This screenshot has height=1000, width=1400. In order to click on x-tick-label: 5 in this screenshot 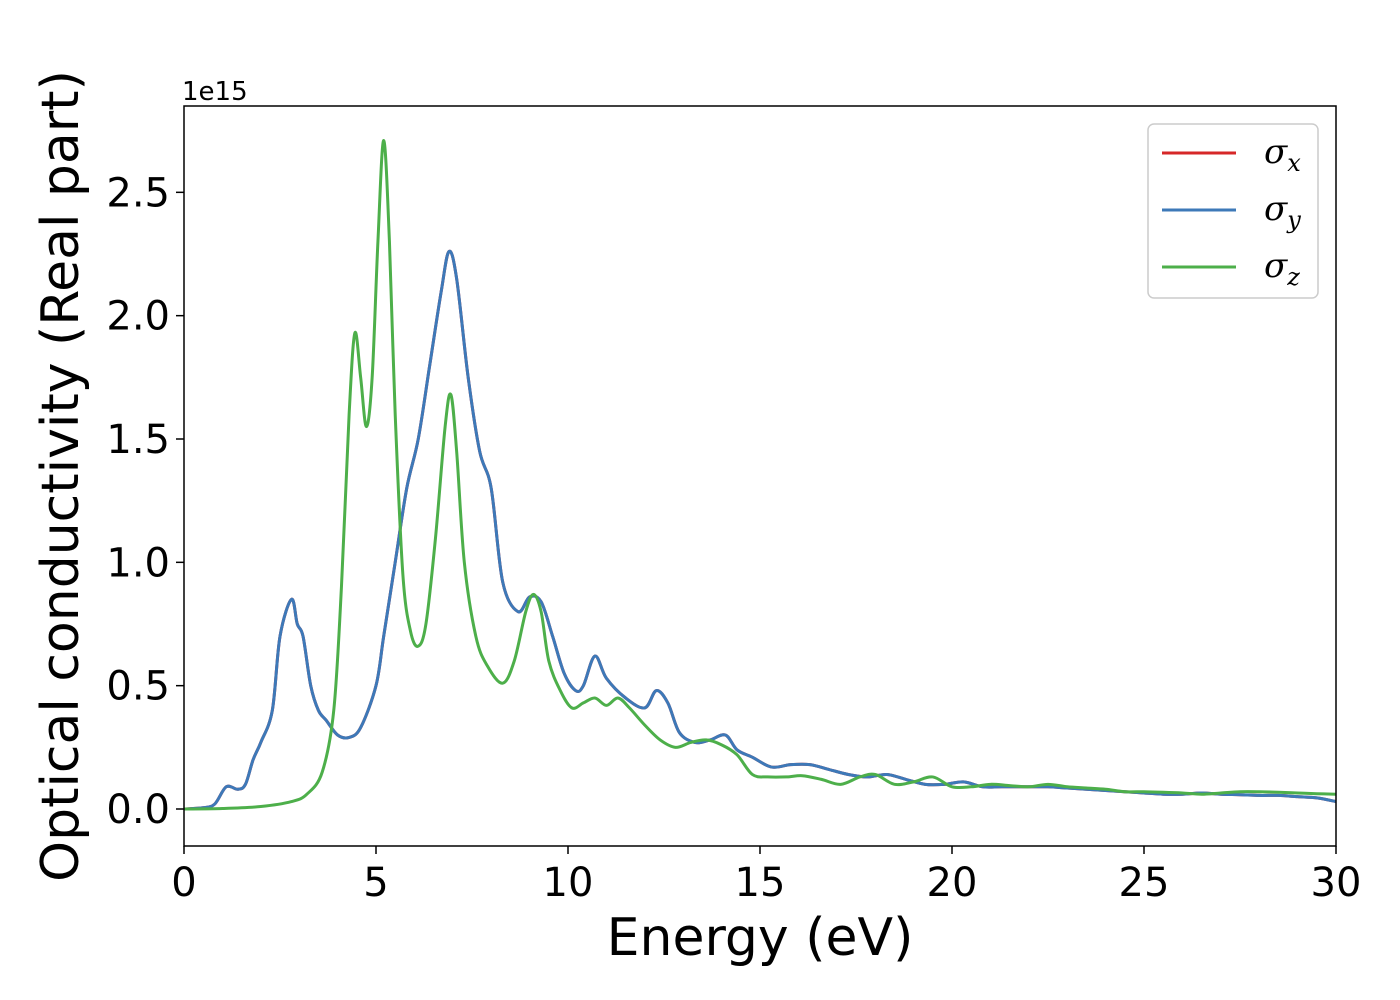, I will do `click(375, 883)`.